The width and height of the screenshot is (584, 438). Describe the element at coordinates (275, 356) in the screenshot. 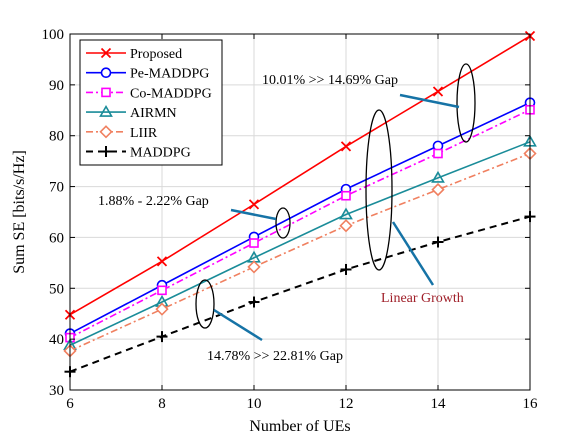

I see `annotation-label-low: 14.78% >> 22.81% Gap` at that location.